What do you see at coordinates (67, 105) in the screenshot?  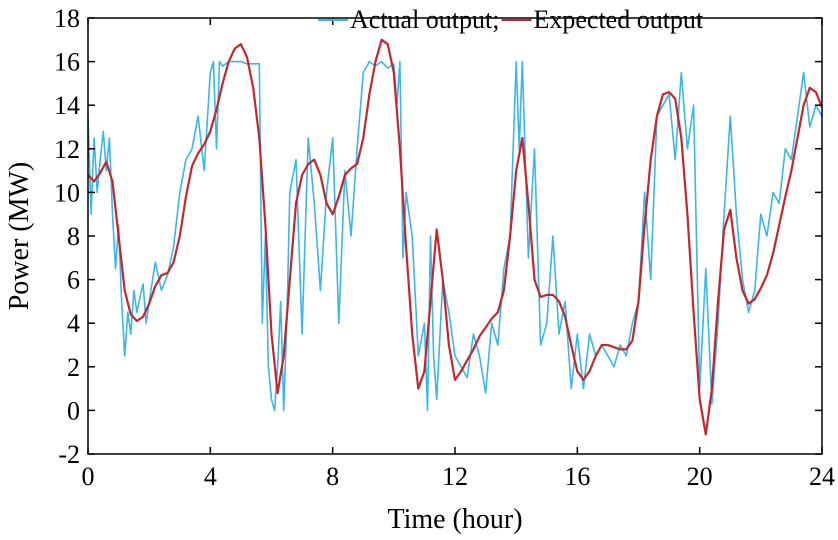 I see `y-tick-label: 14` at bounding box center [67, 105].